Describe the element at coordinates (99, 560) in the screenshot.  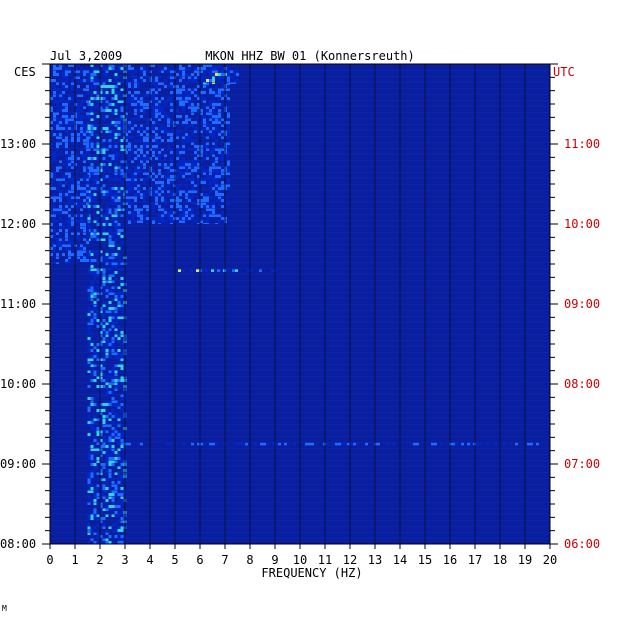
I see `x-tick-label-2: 2` at that location.